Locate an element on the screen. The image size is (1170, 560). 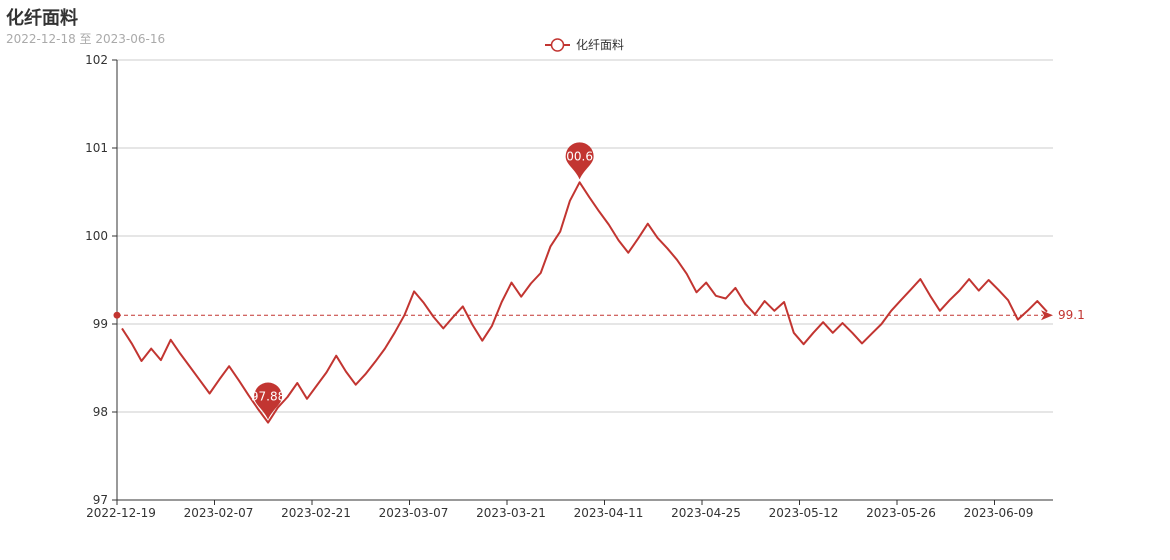
markpoint-min: 97.88 is located at coordinates (268, 401).